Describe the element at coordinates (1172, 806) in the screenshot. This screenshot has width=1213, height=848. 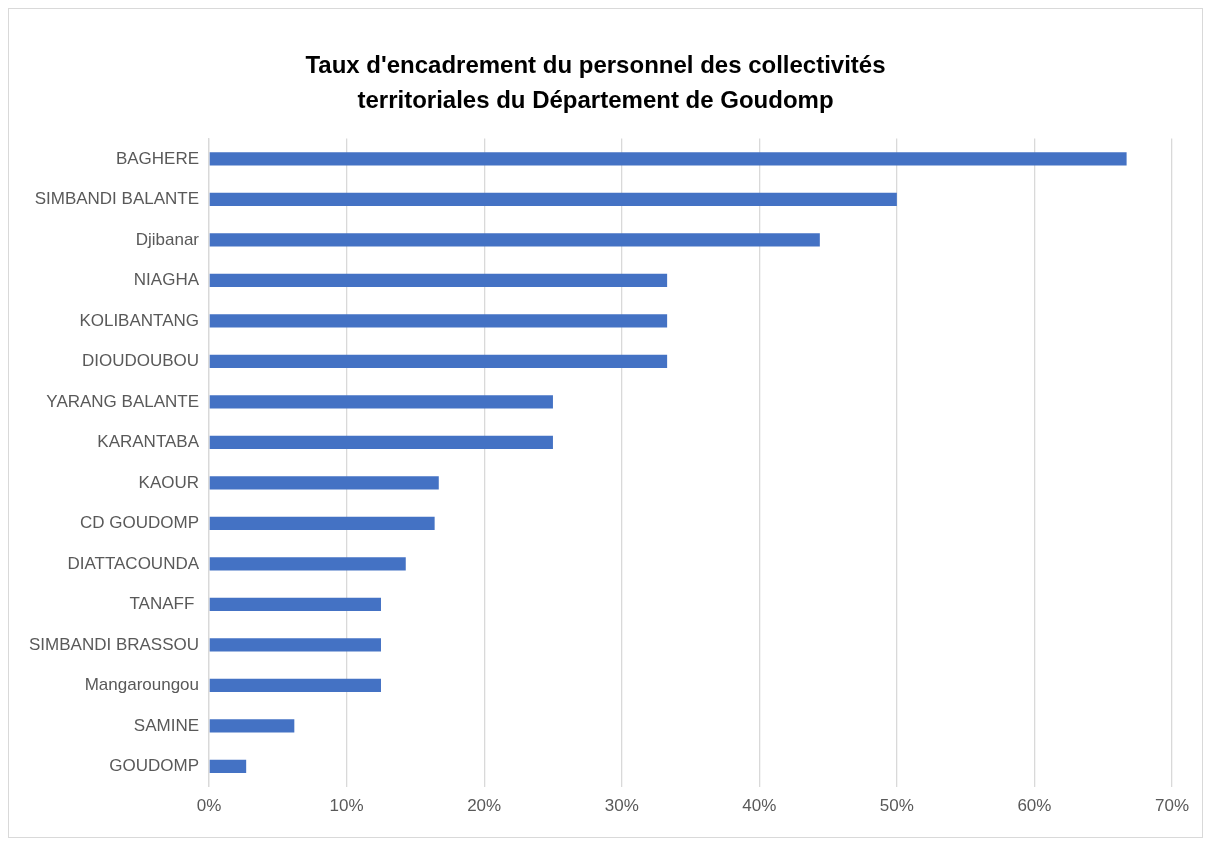
I see `x-tick-label: 70%` at that location.